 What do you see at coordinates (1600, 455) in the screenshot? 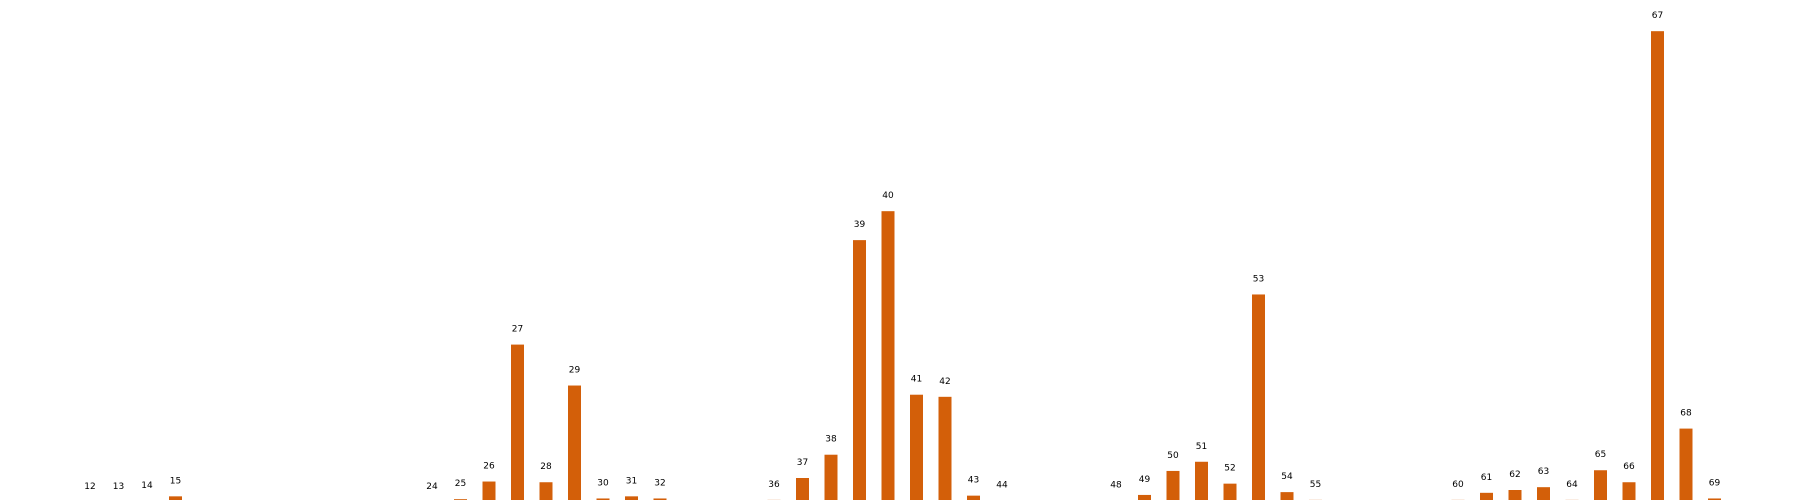
I see `bar-label-65: 65` at bounding box center [1600, 455].